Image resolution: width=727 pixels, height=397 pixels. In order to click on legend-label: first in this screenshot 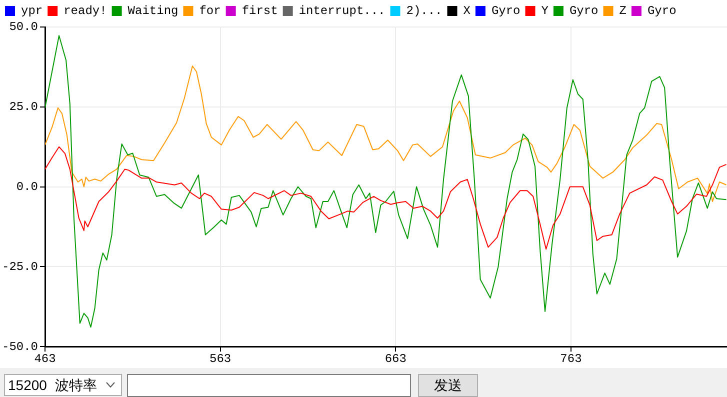, I will do `click(260, 11)`.